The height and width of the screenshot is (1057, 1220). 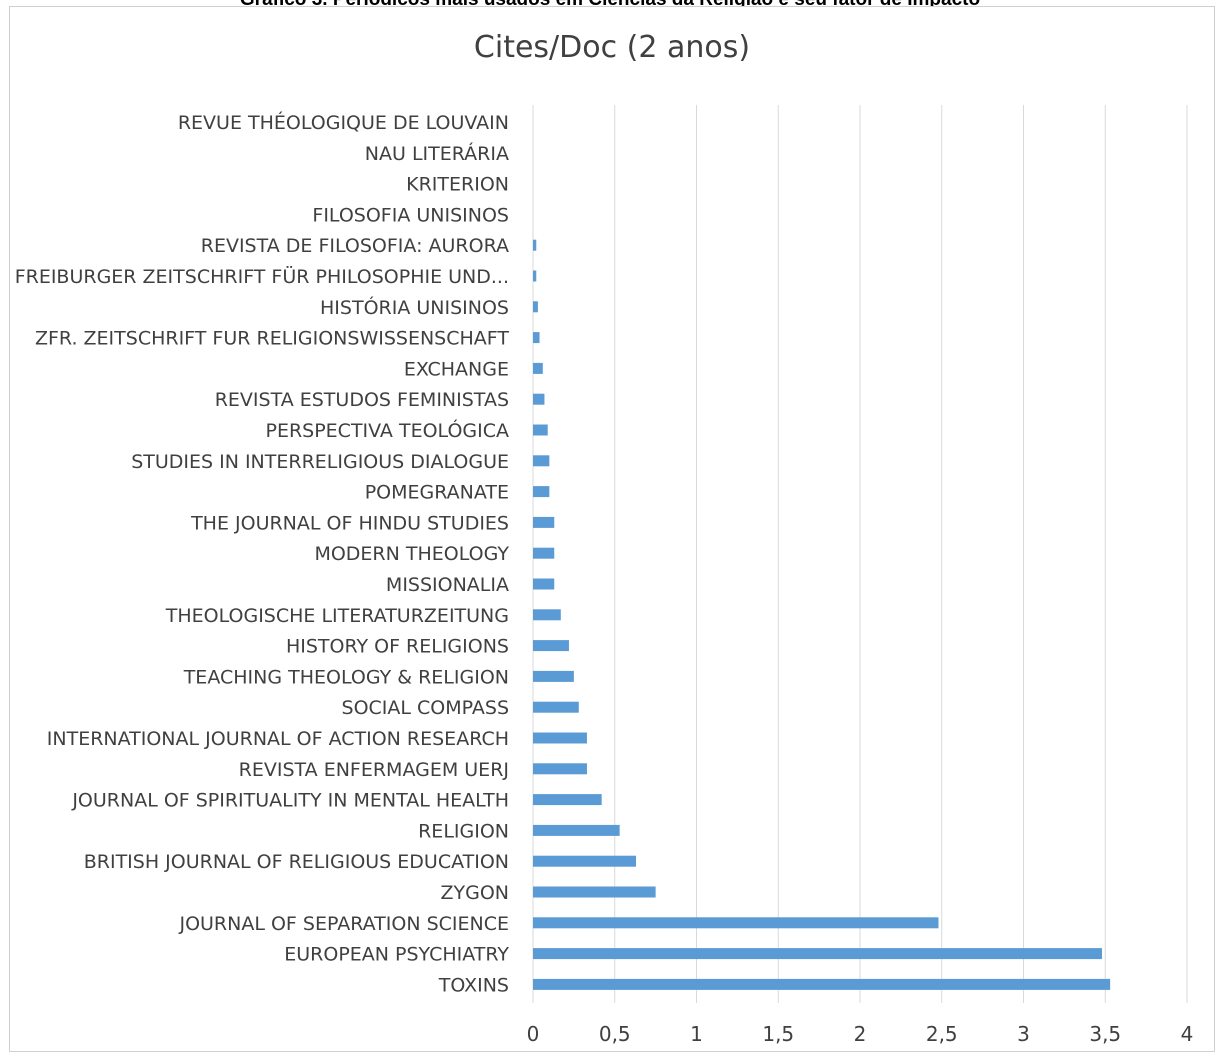 I want to click on x-tick-label: 4, so click(x=1187, y=1034).